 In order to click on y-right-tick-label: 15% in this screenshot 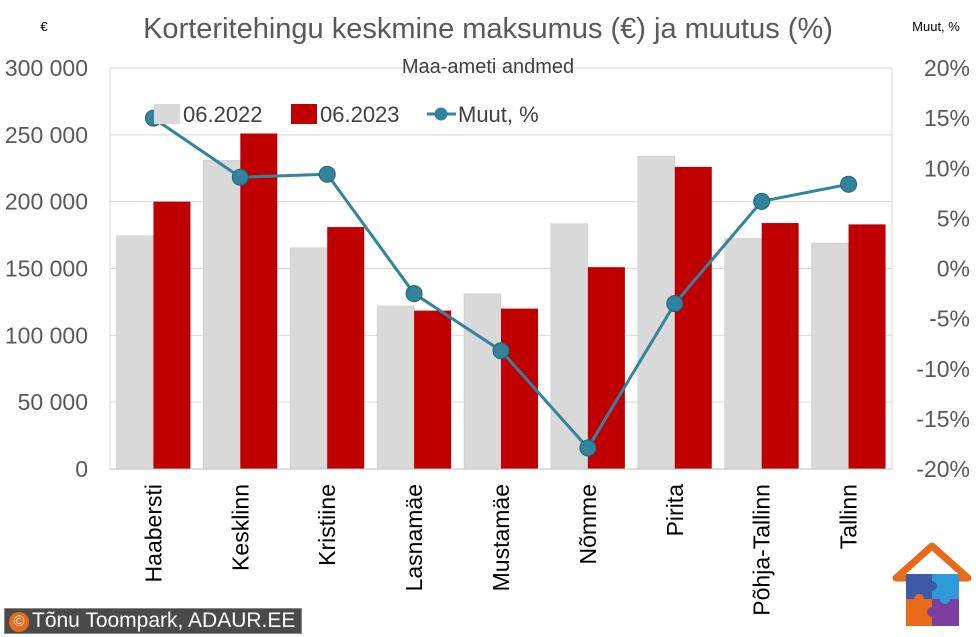, I will do `click(947, 118)`.